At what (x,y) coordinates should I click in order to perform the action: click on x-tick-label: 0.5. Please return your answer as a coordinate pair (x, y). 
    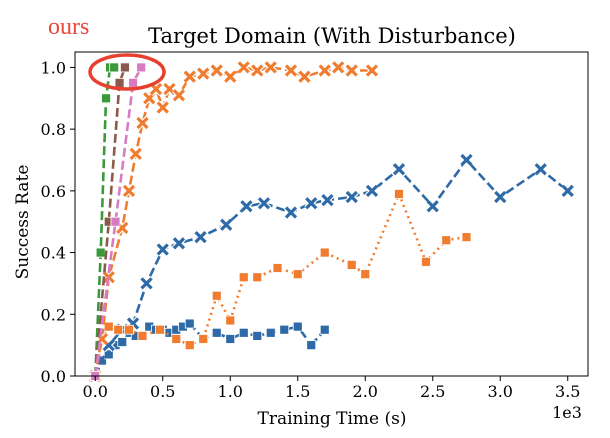
    Looking at the image, I should click on (162, 391).